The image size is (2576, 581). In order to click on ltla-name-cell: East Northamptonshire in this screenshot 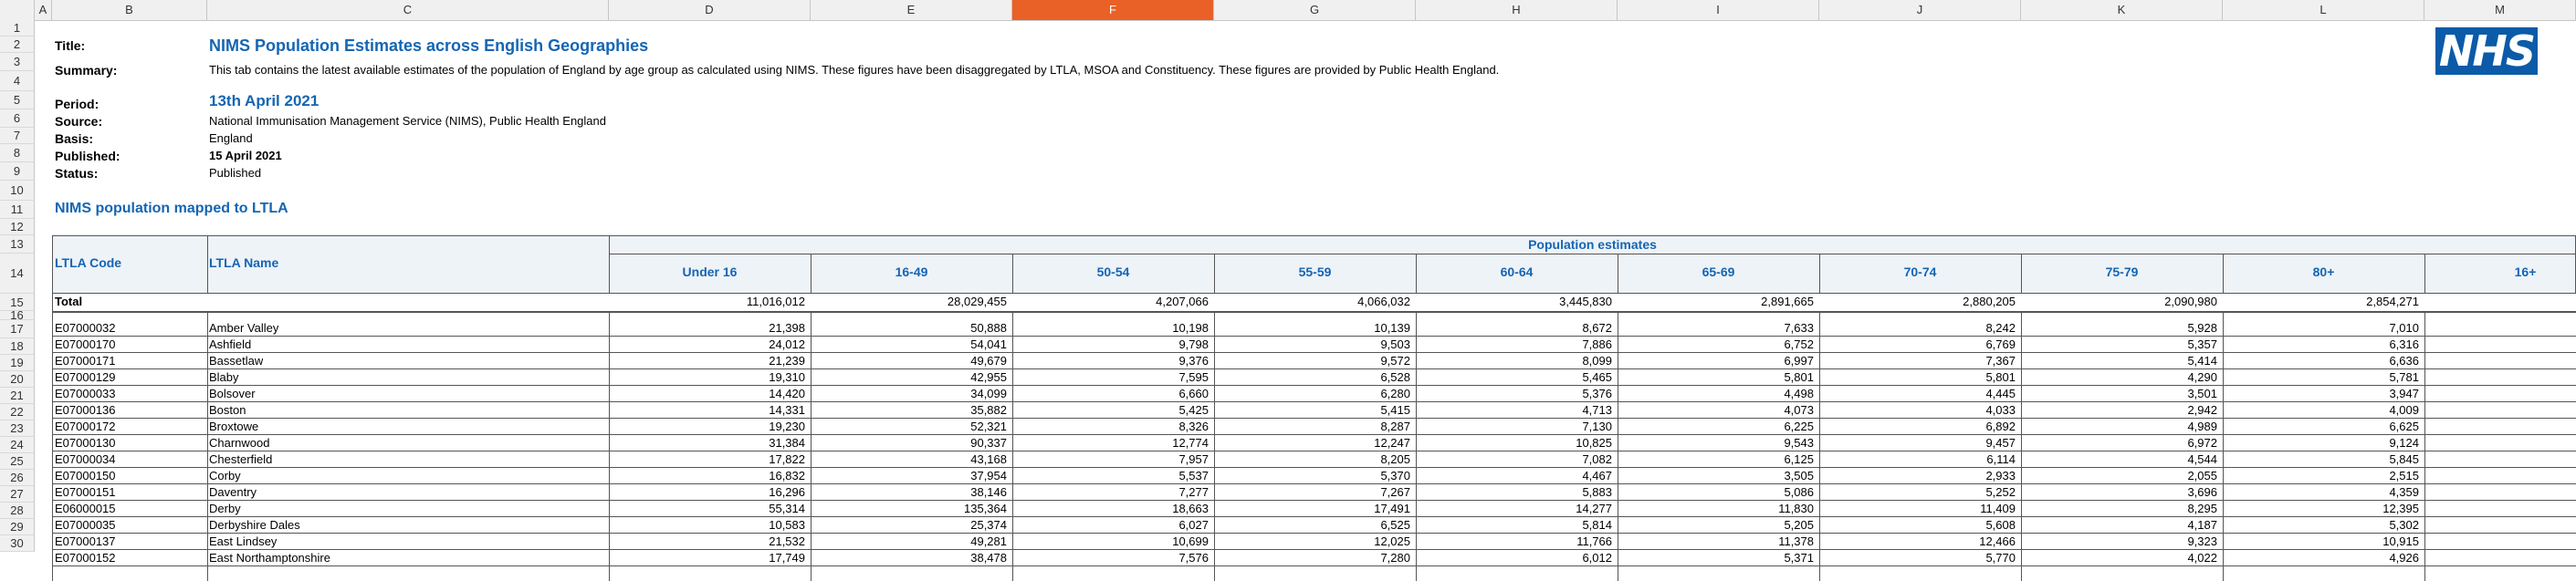, I will do `click(269, 558)`.